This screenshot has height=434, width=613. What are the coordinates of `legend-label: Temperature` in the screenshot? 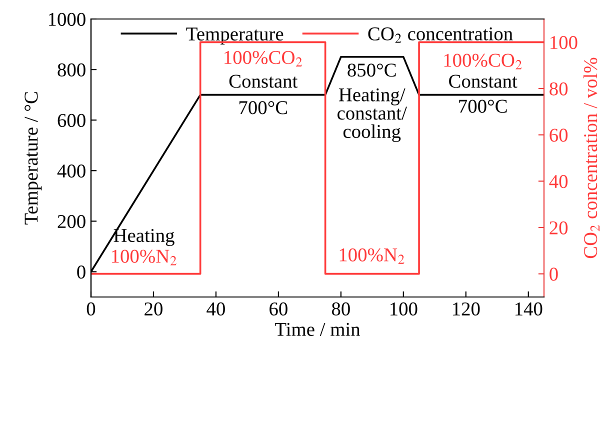 It's located at (235, 36).